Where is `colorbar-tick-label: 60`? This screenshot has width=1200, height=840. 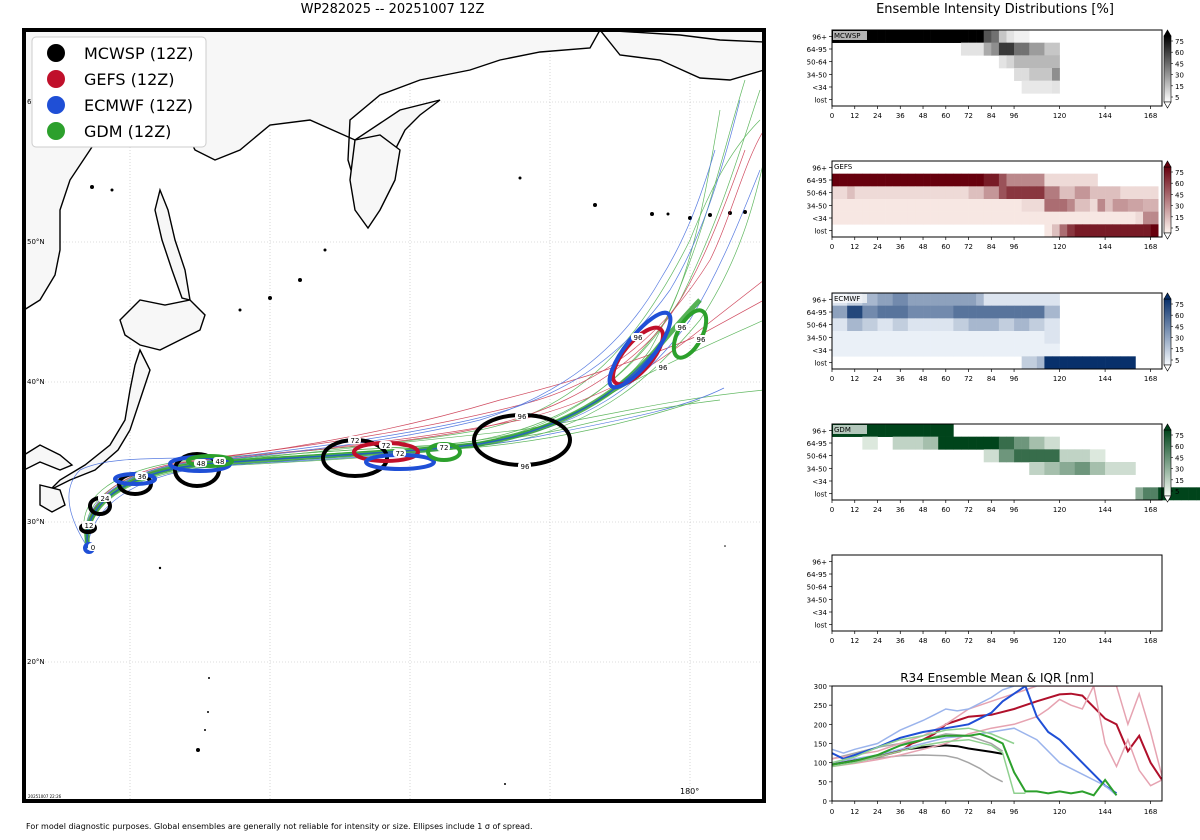
colorbar-tick-label: 60 is located at coordinates (1179, 53).